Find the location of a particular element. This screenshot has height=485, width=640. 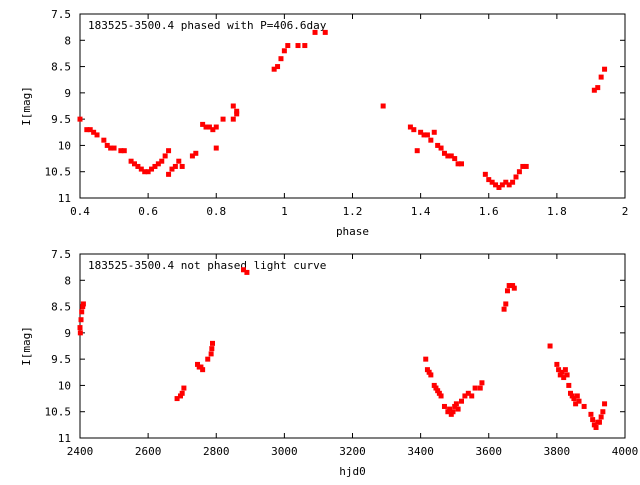

y-tick-label: 9.5 is located at coordinates (61, 119).